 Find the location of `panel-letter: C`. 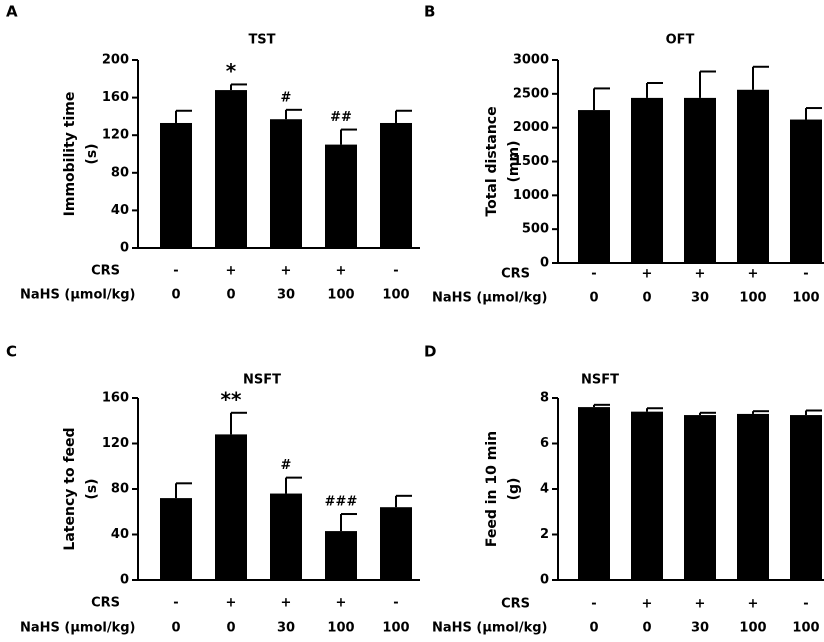

panel-letter: C is located at coordinates (11, 352).